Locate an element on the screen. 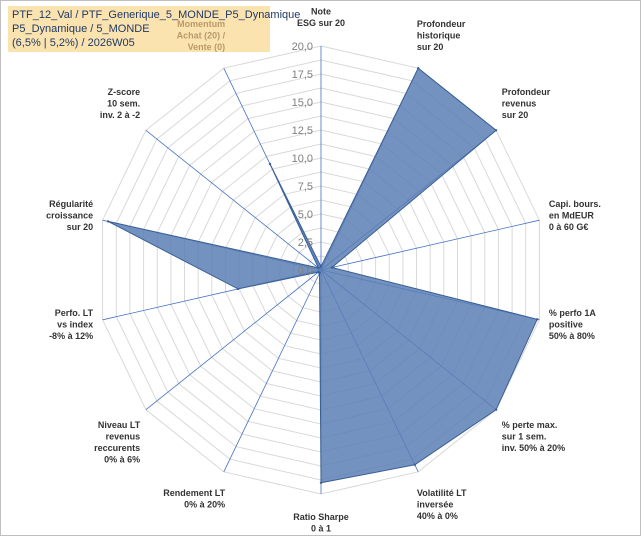 This screenshot has width=641, height=536. category-label: Momentum Achat (20) / Vente (0) is located at coordinates (201, 35).